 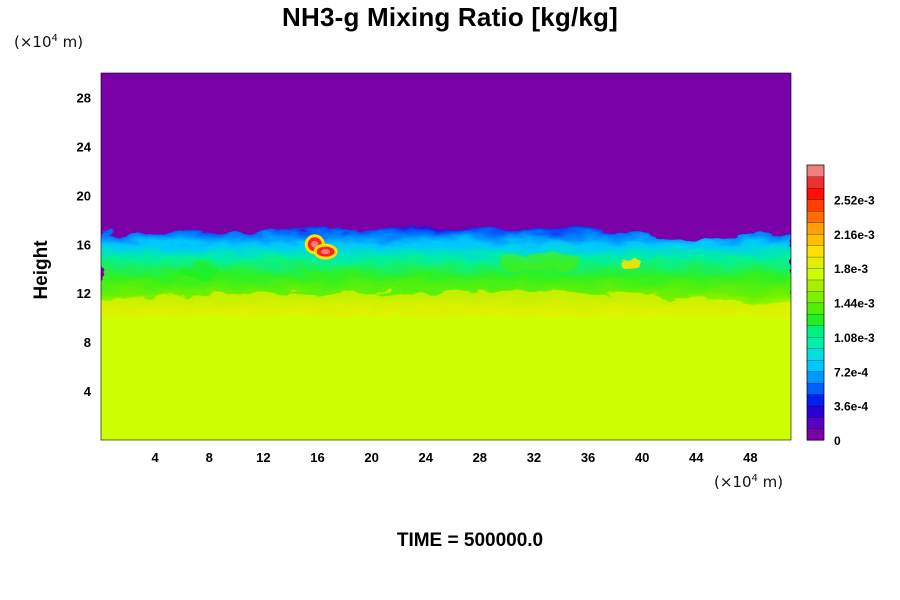 What do you see at coordinates (854, 235) in the screenshot?
I see `colorbar-tick-label: 2.16e-3` at bounding box center [854, 235].